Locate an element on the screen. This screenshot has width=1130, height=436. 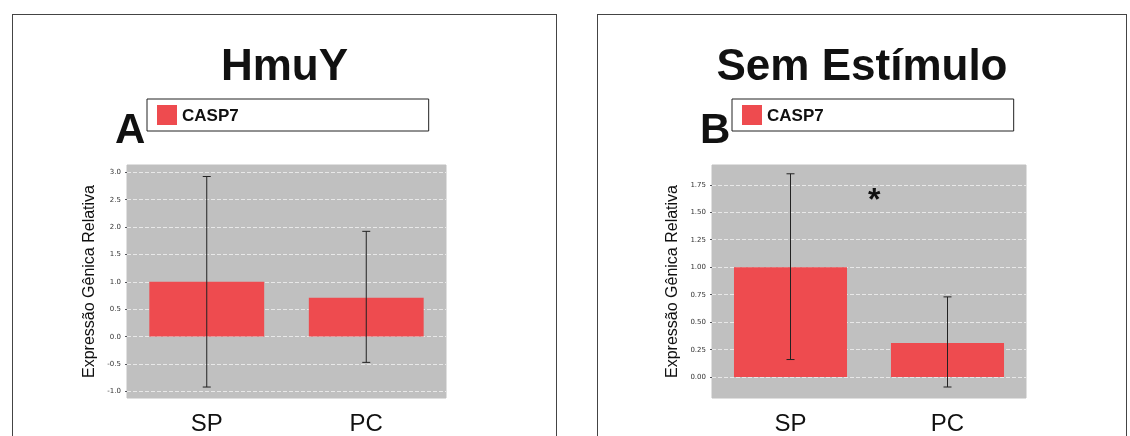
chart-title: Sem Estímulo is located at coordinates (862, 64).